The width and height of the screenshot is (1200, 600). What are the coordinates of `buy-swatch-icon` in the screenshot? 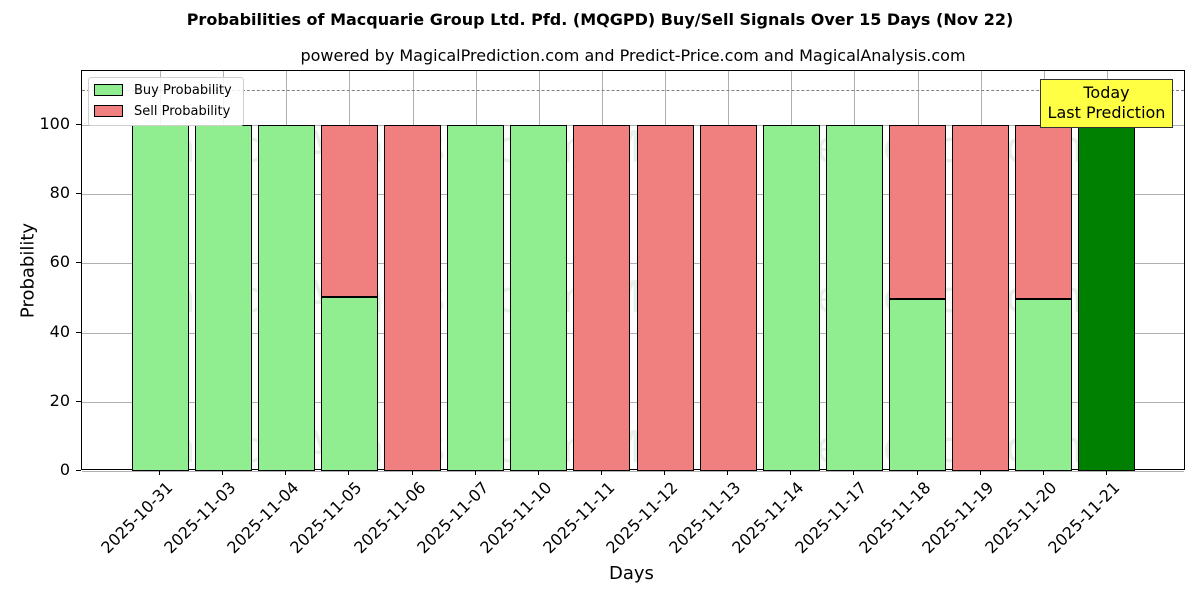 It's located at (108, 90).